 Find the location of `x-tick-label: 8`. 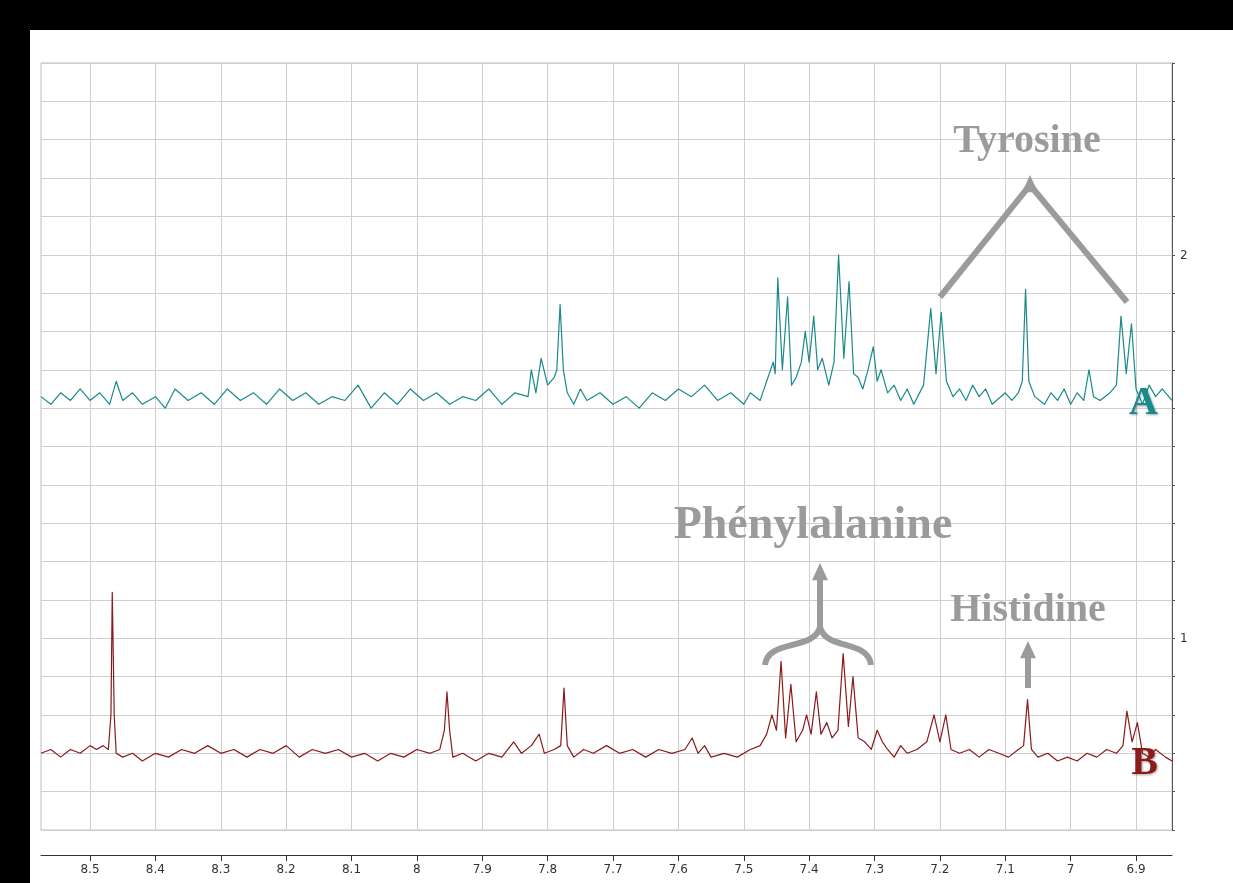

x-tick-label: 8 is located at coordinates (417, 869).